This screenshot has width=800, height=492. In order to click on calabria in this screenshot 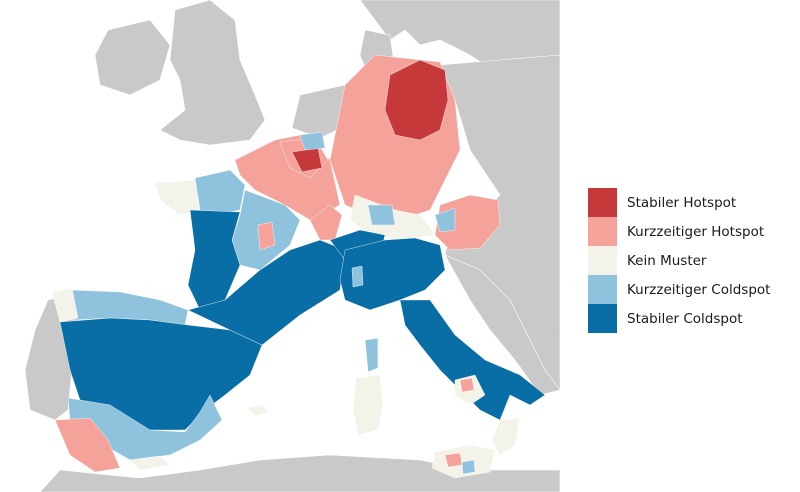, I will do `click(506, 436)`.